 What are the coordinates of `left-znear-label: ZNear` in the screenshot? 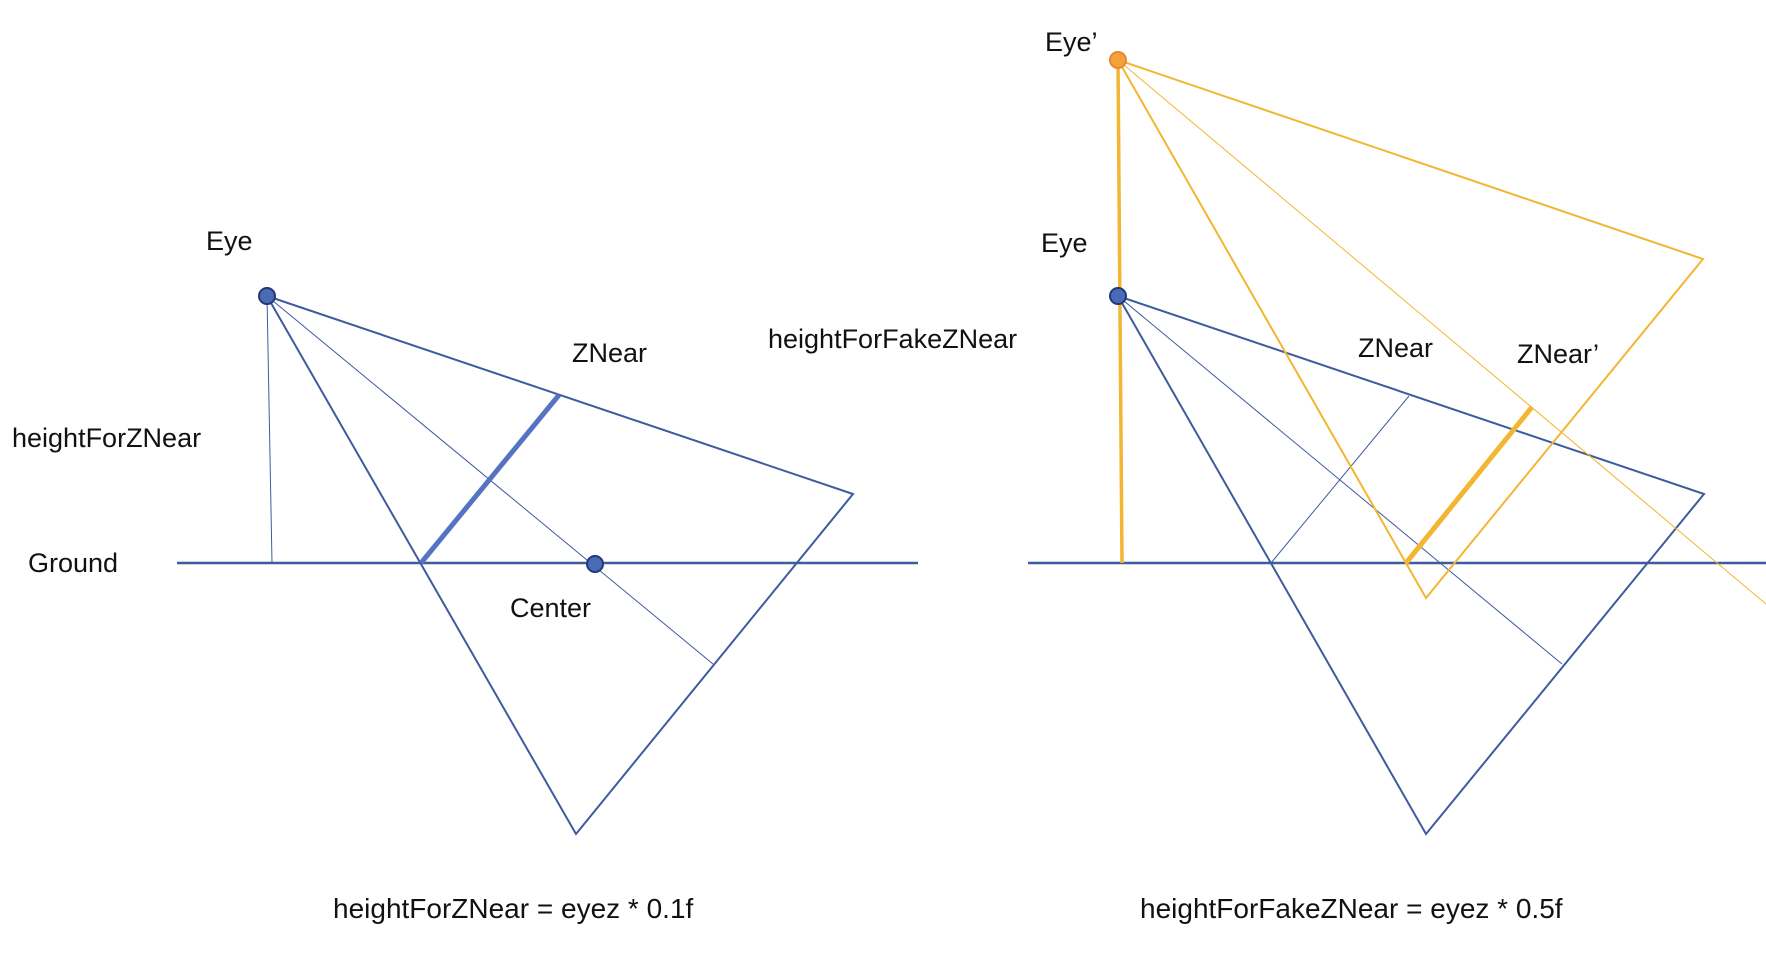 It's located at (609, 353).